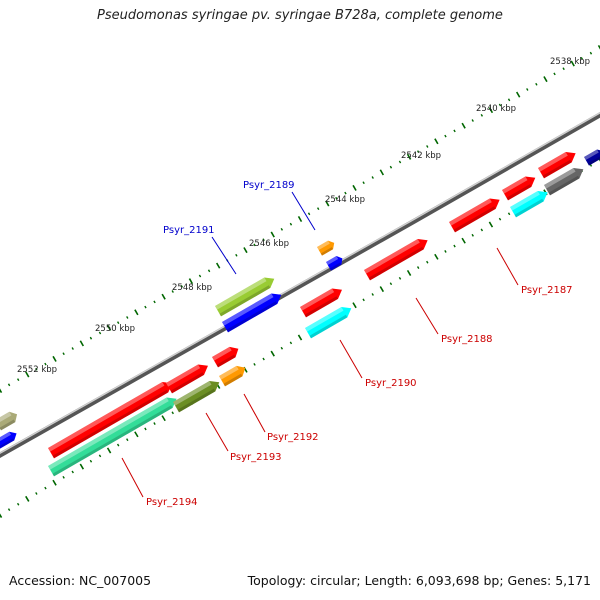 This screenshot has height=600, width=600. What do you see at coordinates (467, 339) in the screenshot?
I see `gene-label: Psyr_2188` at bounding box center [467, 339].